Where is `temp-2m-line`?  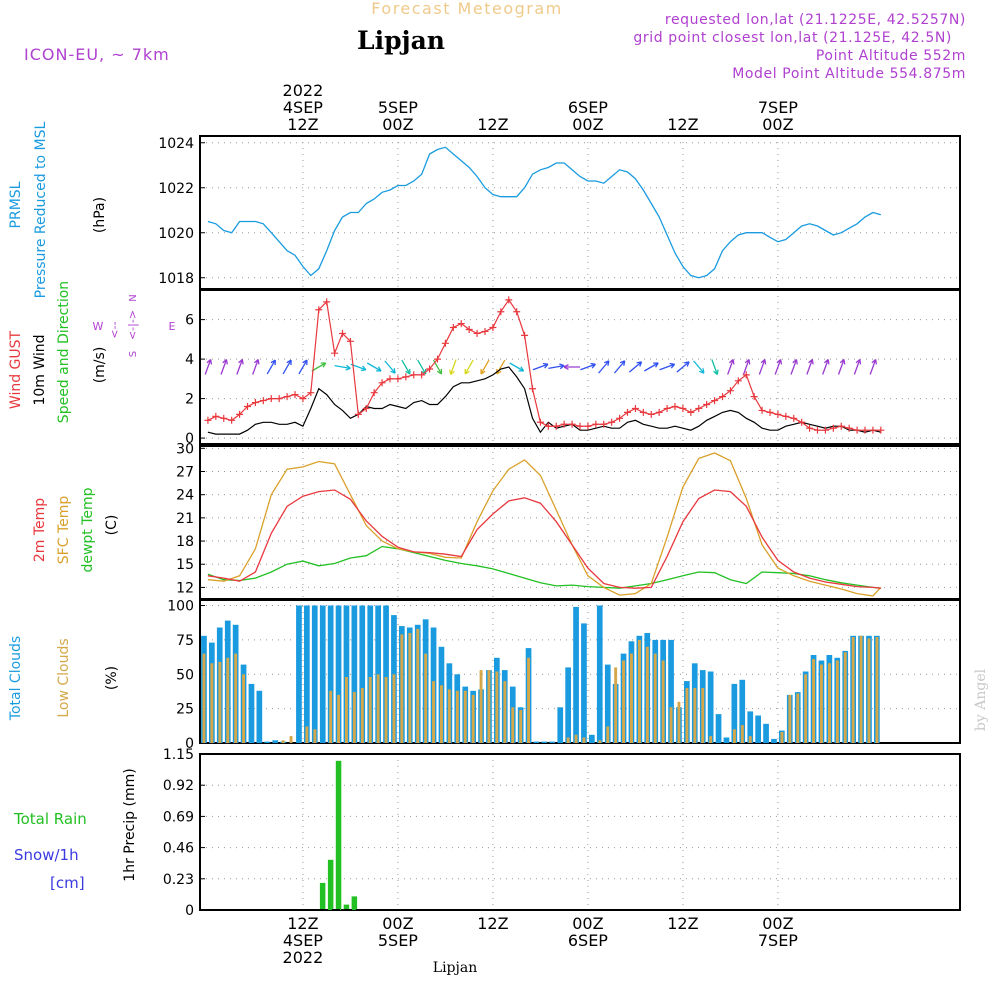 temp-2m-line is located at coordinates (544, 539).